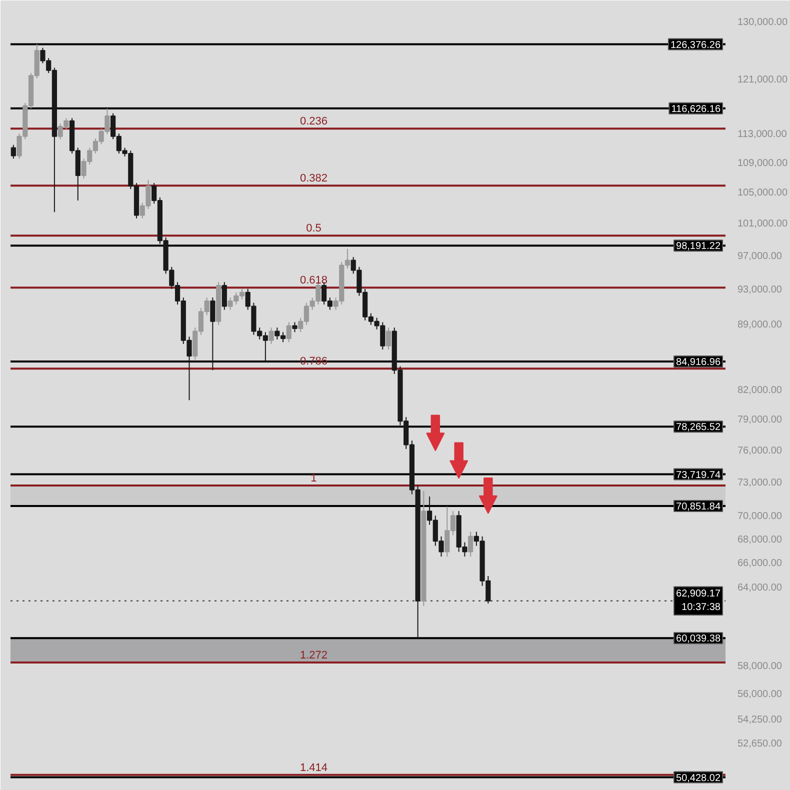  I want to click on y-tick-label: 52,650.00, so click(760, 744).